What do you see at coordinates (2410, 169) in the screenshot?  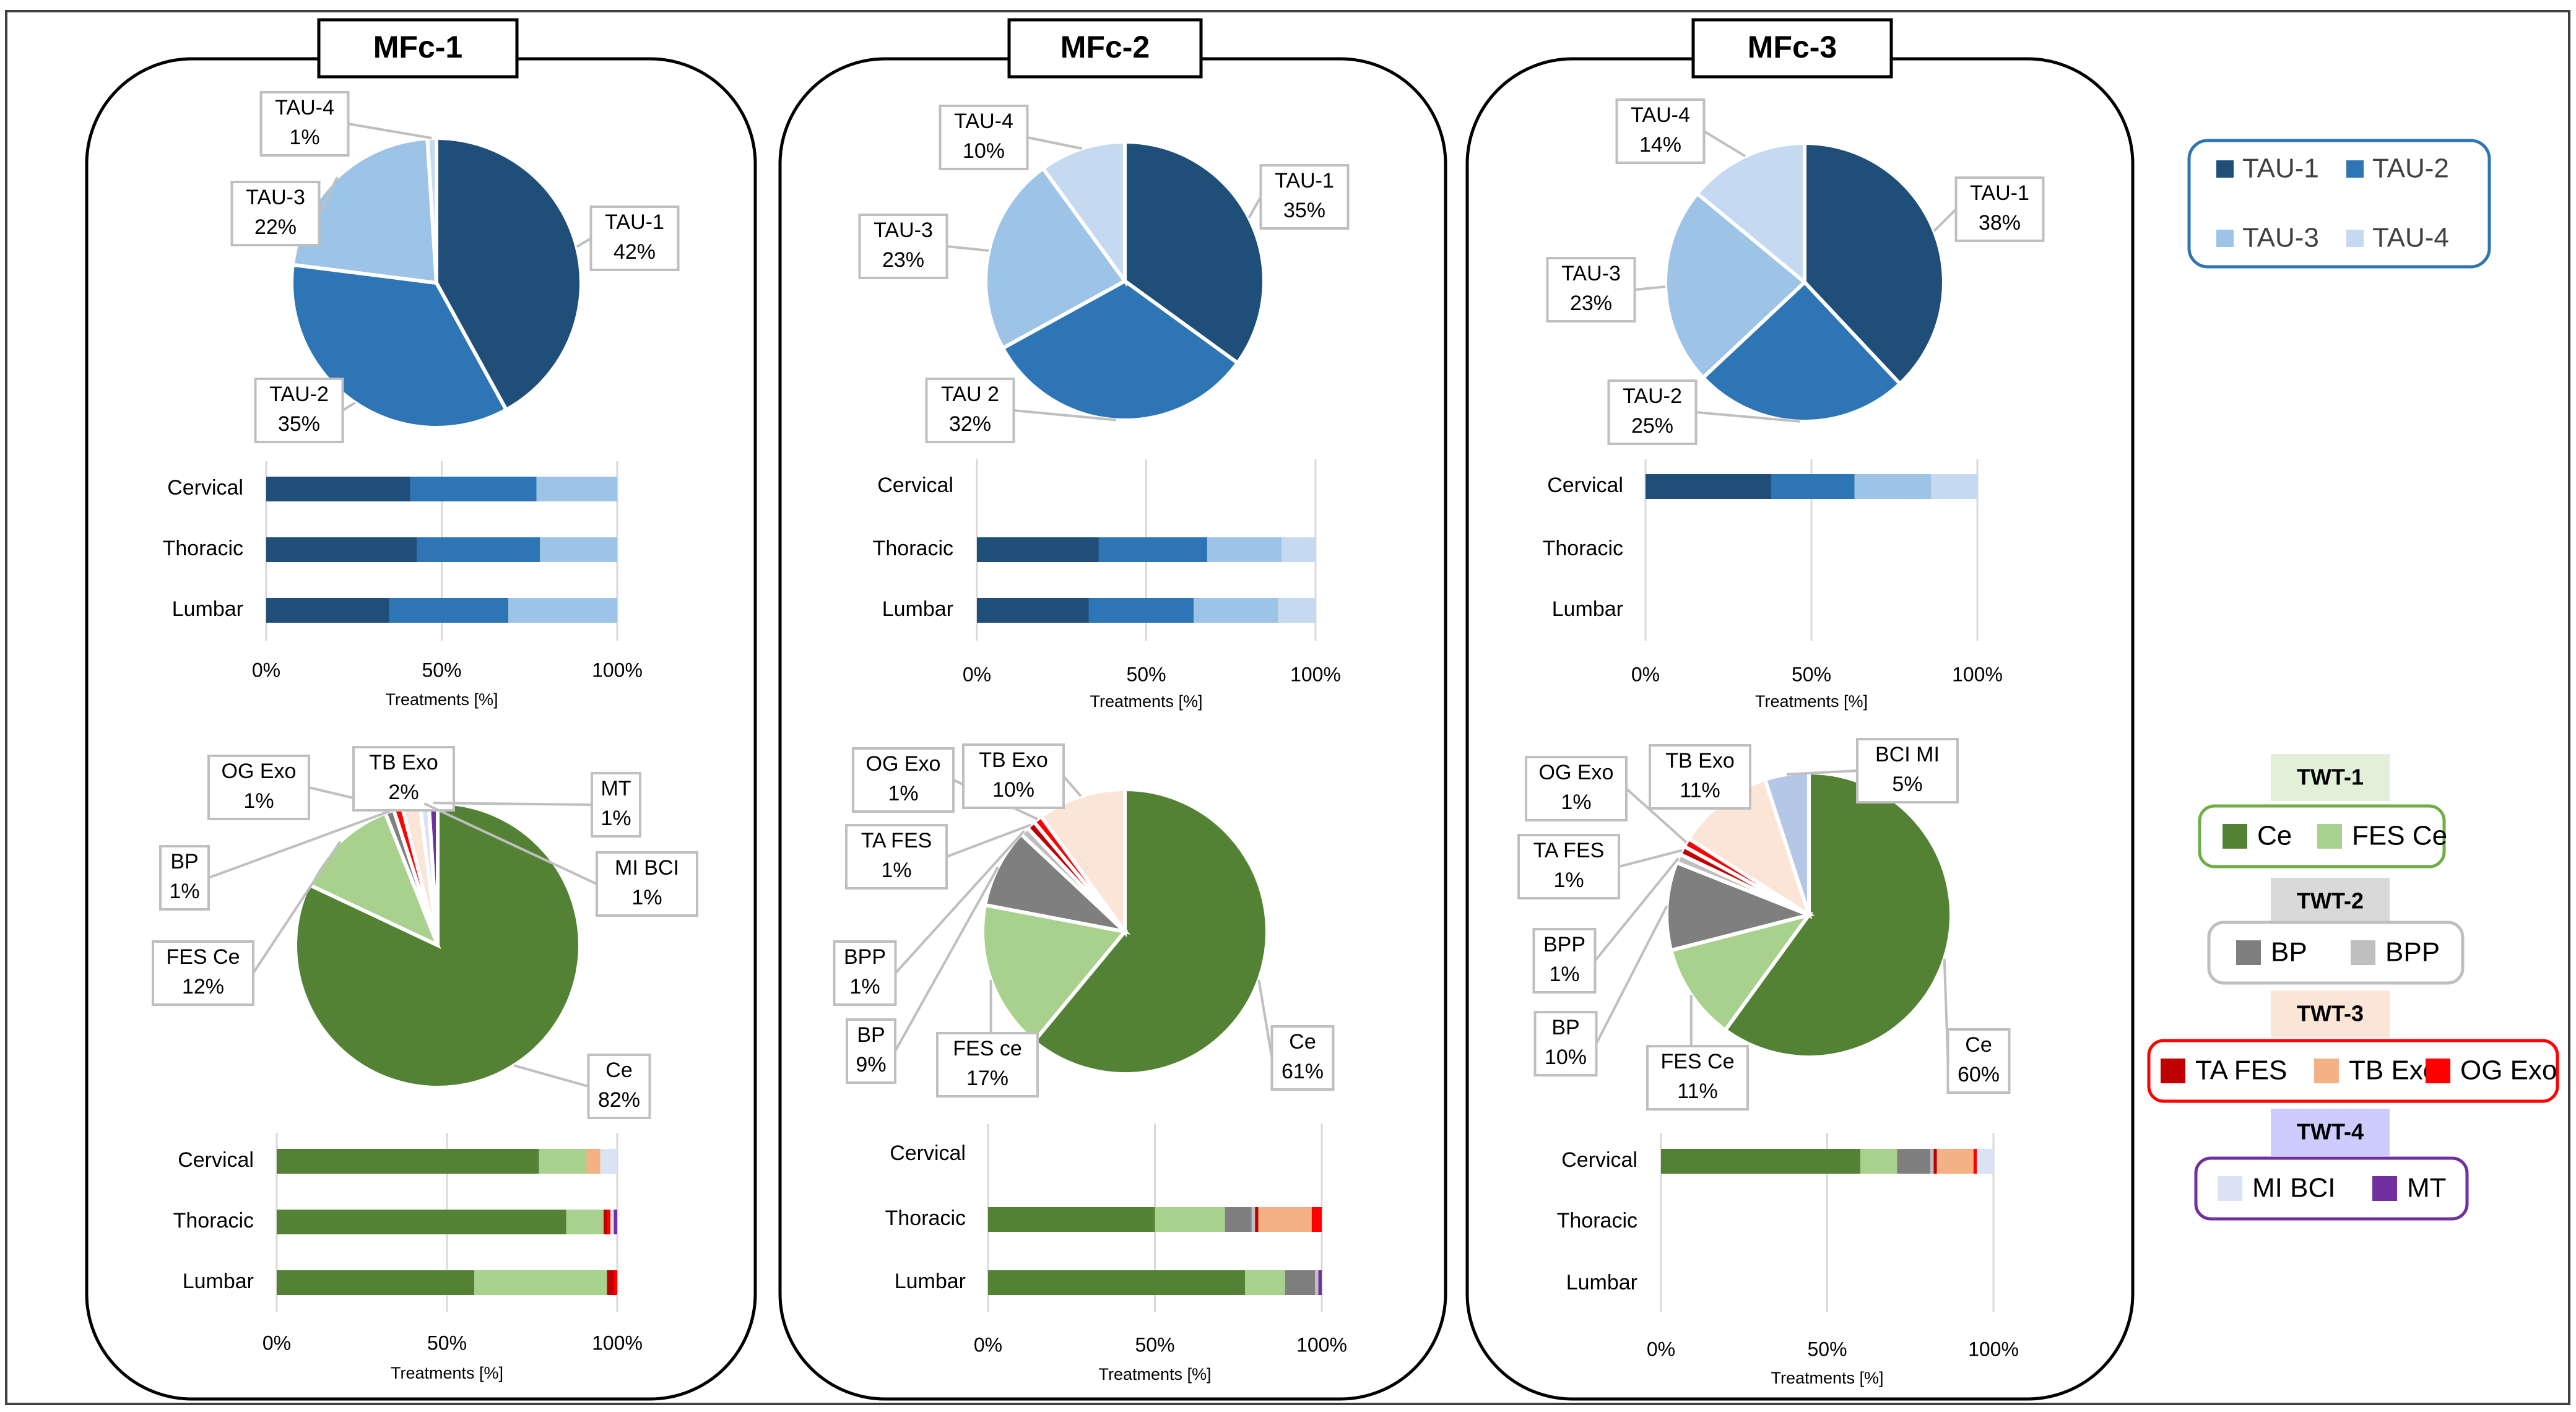 I see `tau-legend-label-tau-2: TAU-2` at bounding box center [2410, 169].